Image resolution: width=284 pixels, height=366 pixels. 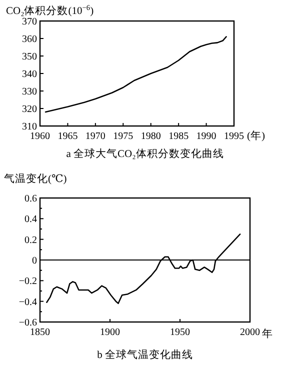 What do you see at coordinates (250, 332) in the screenshot?
I see `xtick: 2000` at bounding box center [250, 332].